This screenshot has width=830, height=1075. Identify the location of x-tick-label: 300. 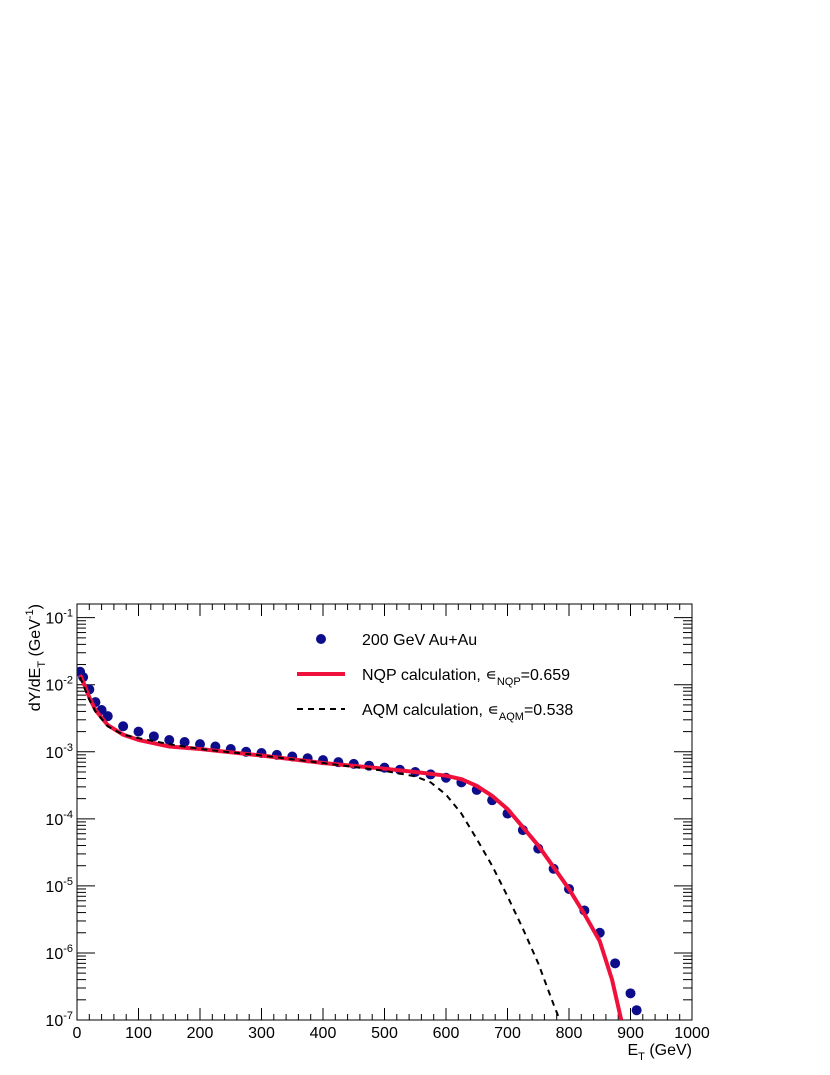
(261, 1033).